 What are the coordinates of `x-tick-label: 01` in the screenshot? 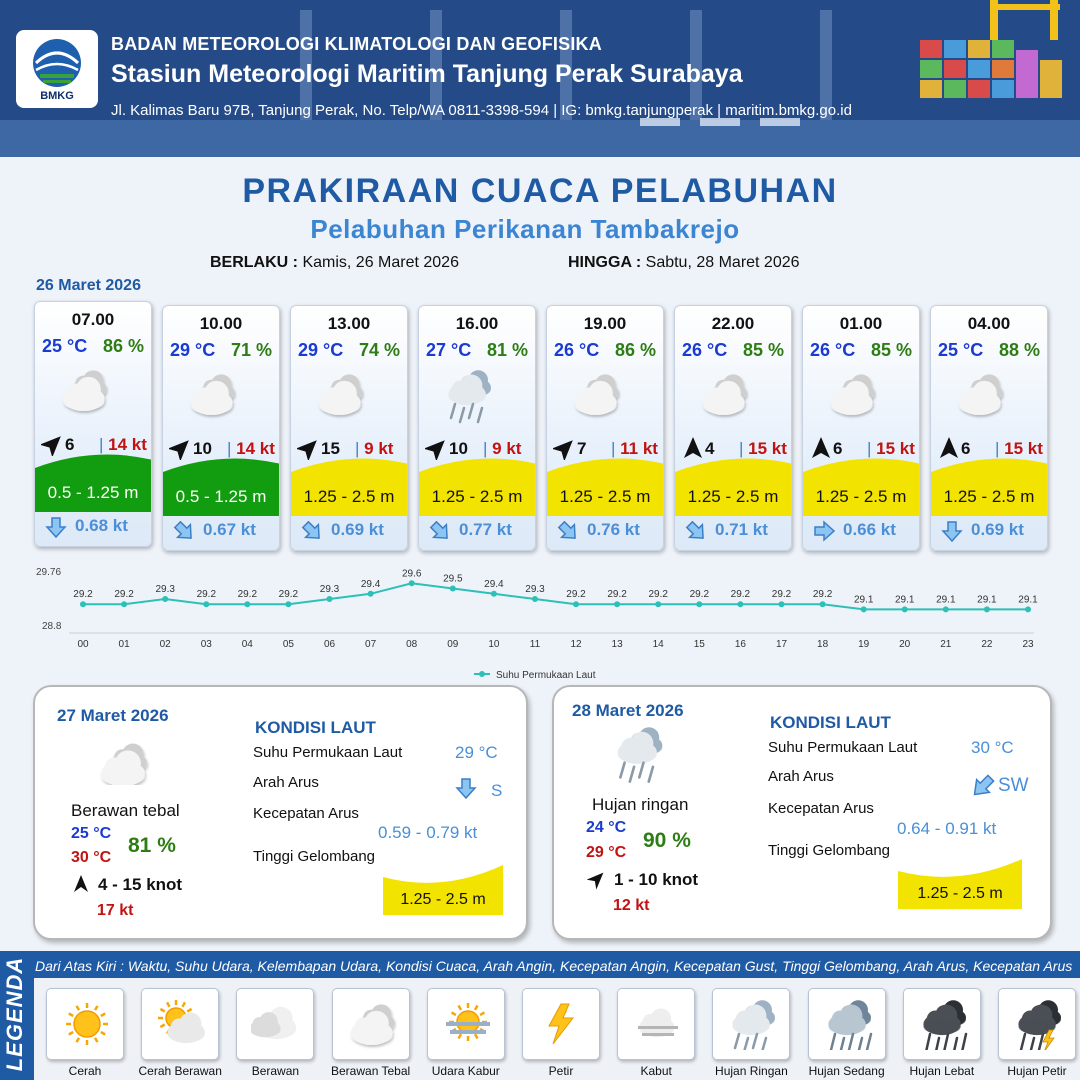 It's located at (125, 644).